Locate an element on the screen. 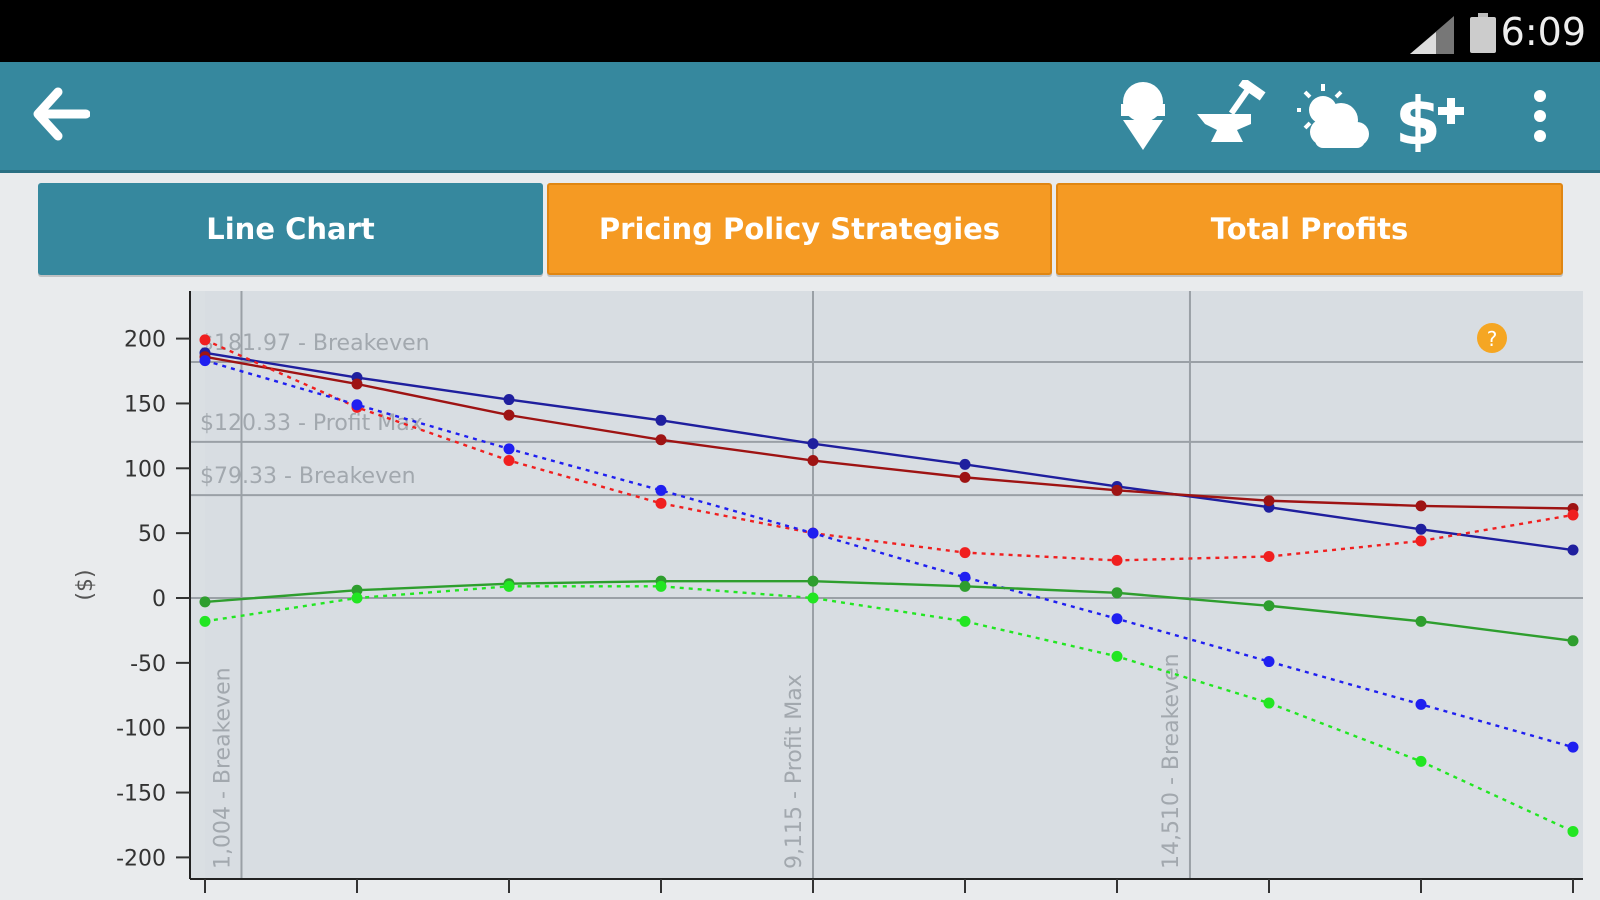  y-tick-label: -50 is located at coordinates (148, 664).